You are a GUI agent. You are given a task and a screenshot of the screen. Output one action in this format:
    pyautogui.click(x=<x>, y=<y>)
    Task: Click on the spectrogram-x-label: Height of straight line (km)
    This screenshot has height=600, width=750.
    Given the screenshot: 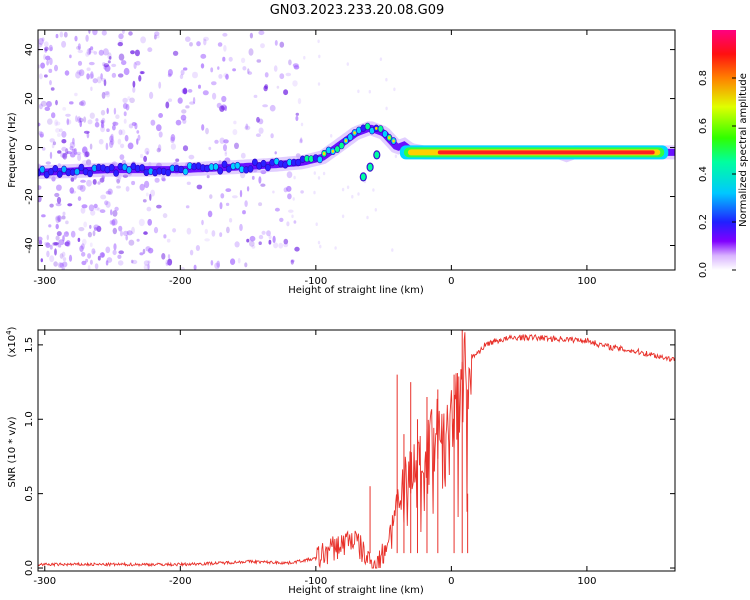 What is the action you would take?
    pyautogui.click(x=356, y=290)
    